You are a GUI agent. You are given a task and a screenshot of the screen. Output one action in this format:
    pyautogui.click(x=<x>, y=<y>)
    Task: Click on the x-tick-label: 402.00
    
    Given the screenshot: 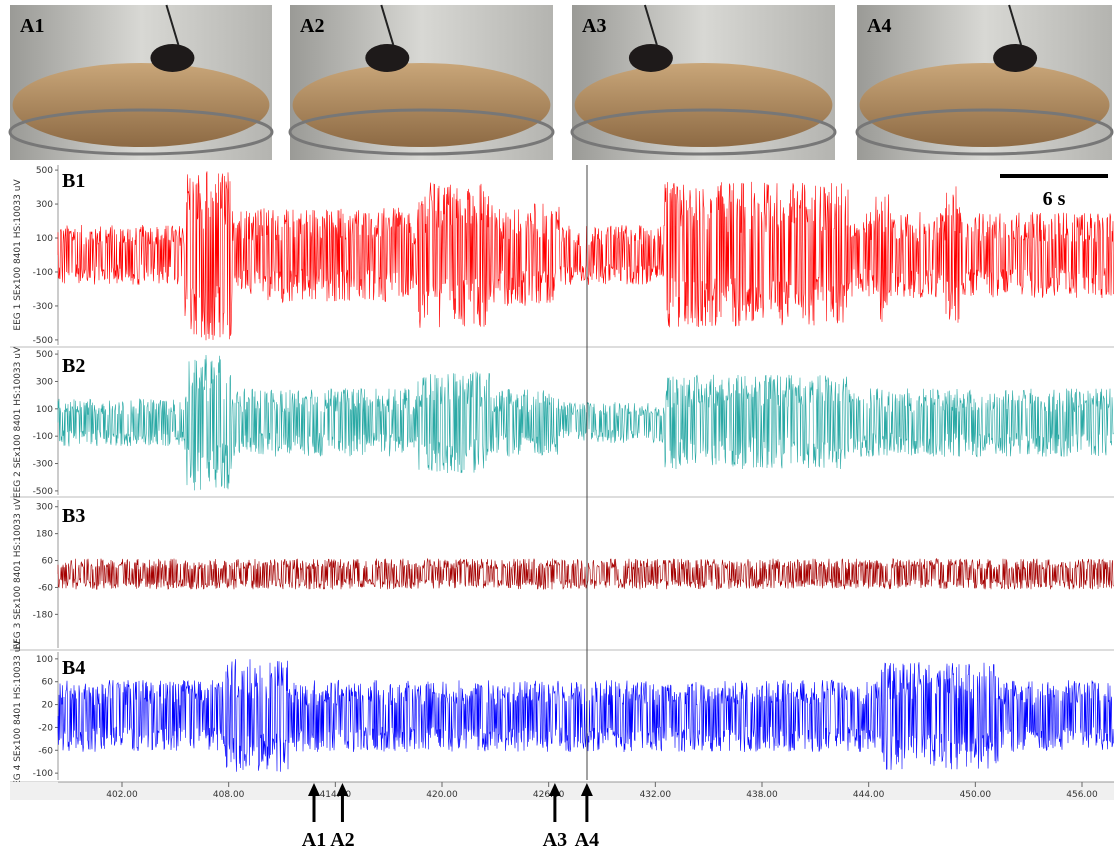 What is the action you would take?
    pyautogui.click(x=122, y=795)
    